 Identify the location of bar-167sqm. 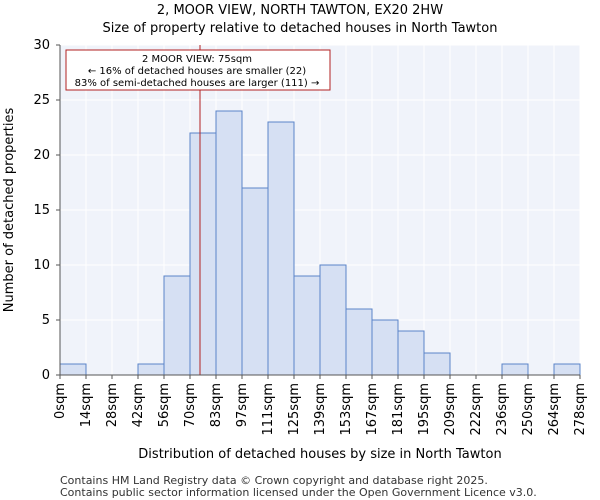
(385, 347).